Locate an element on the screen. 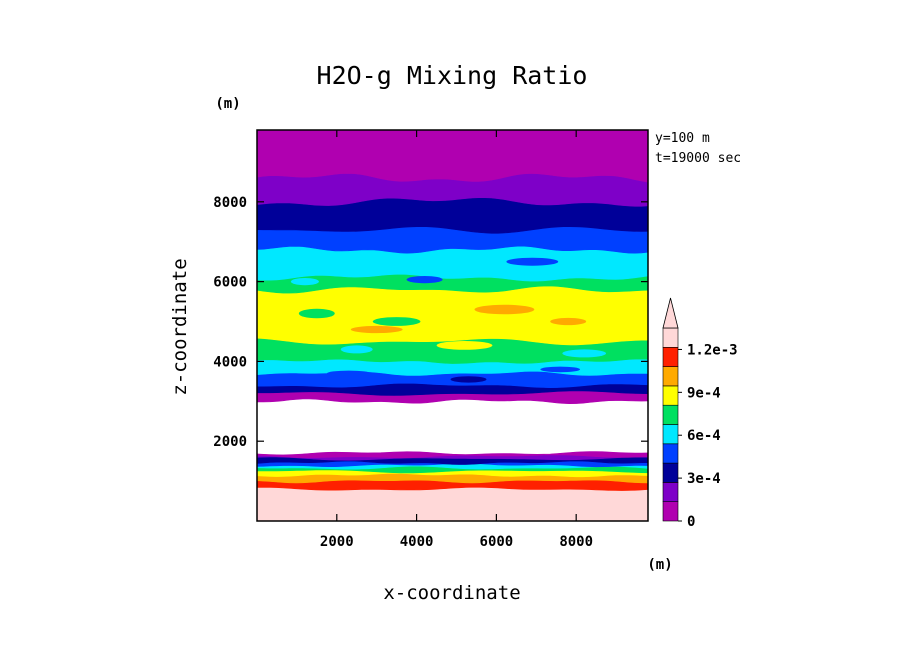 This screenshot has width=904, height=654. chart-title: H2O-g Mixing Ratio is located at coordinates (452, 75).